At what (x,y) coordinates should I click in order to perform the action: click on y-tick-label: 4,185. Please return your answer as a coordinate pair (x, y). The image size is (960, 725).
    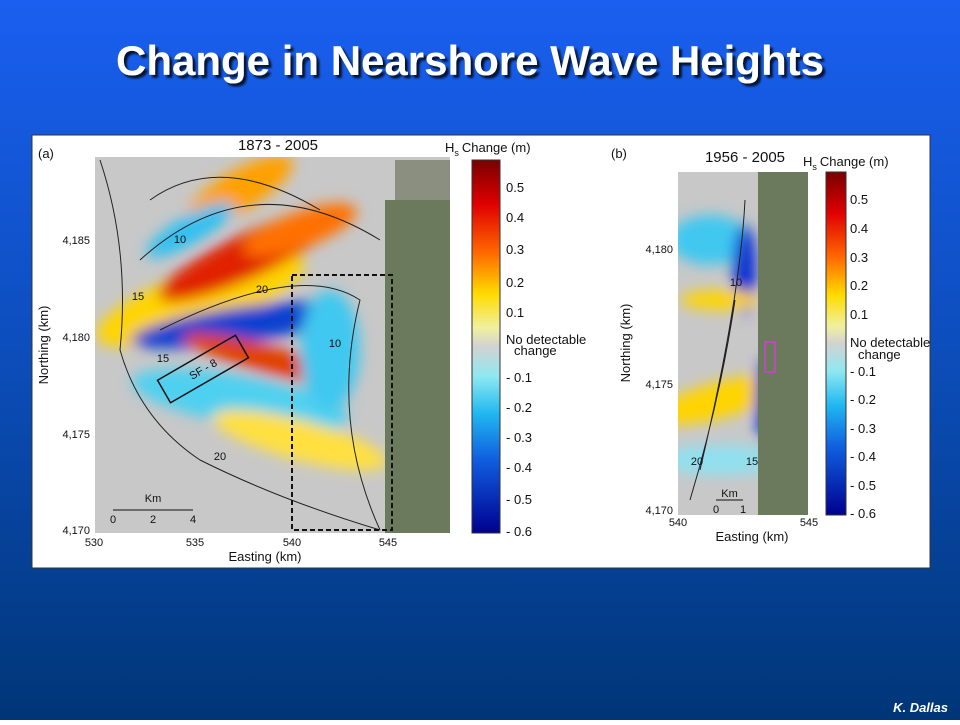
    Looking at the image, I should click on (76, 241).